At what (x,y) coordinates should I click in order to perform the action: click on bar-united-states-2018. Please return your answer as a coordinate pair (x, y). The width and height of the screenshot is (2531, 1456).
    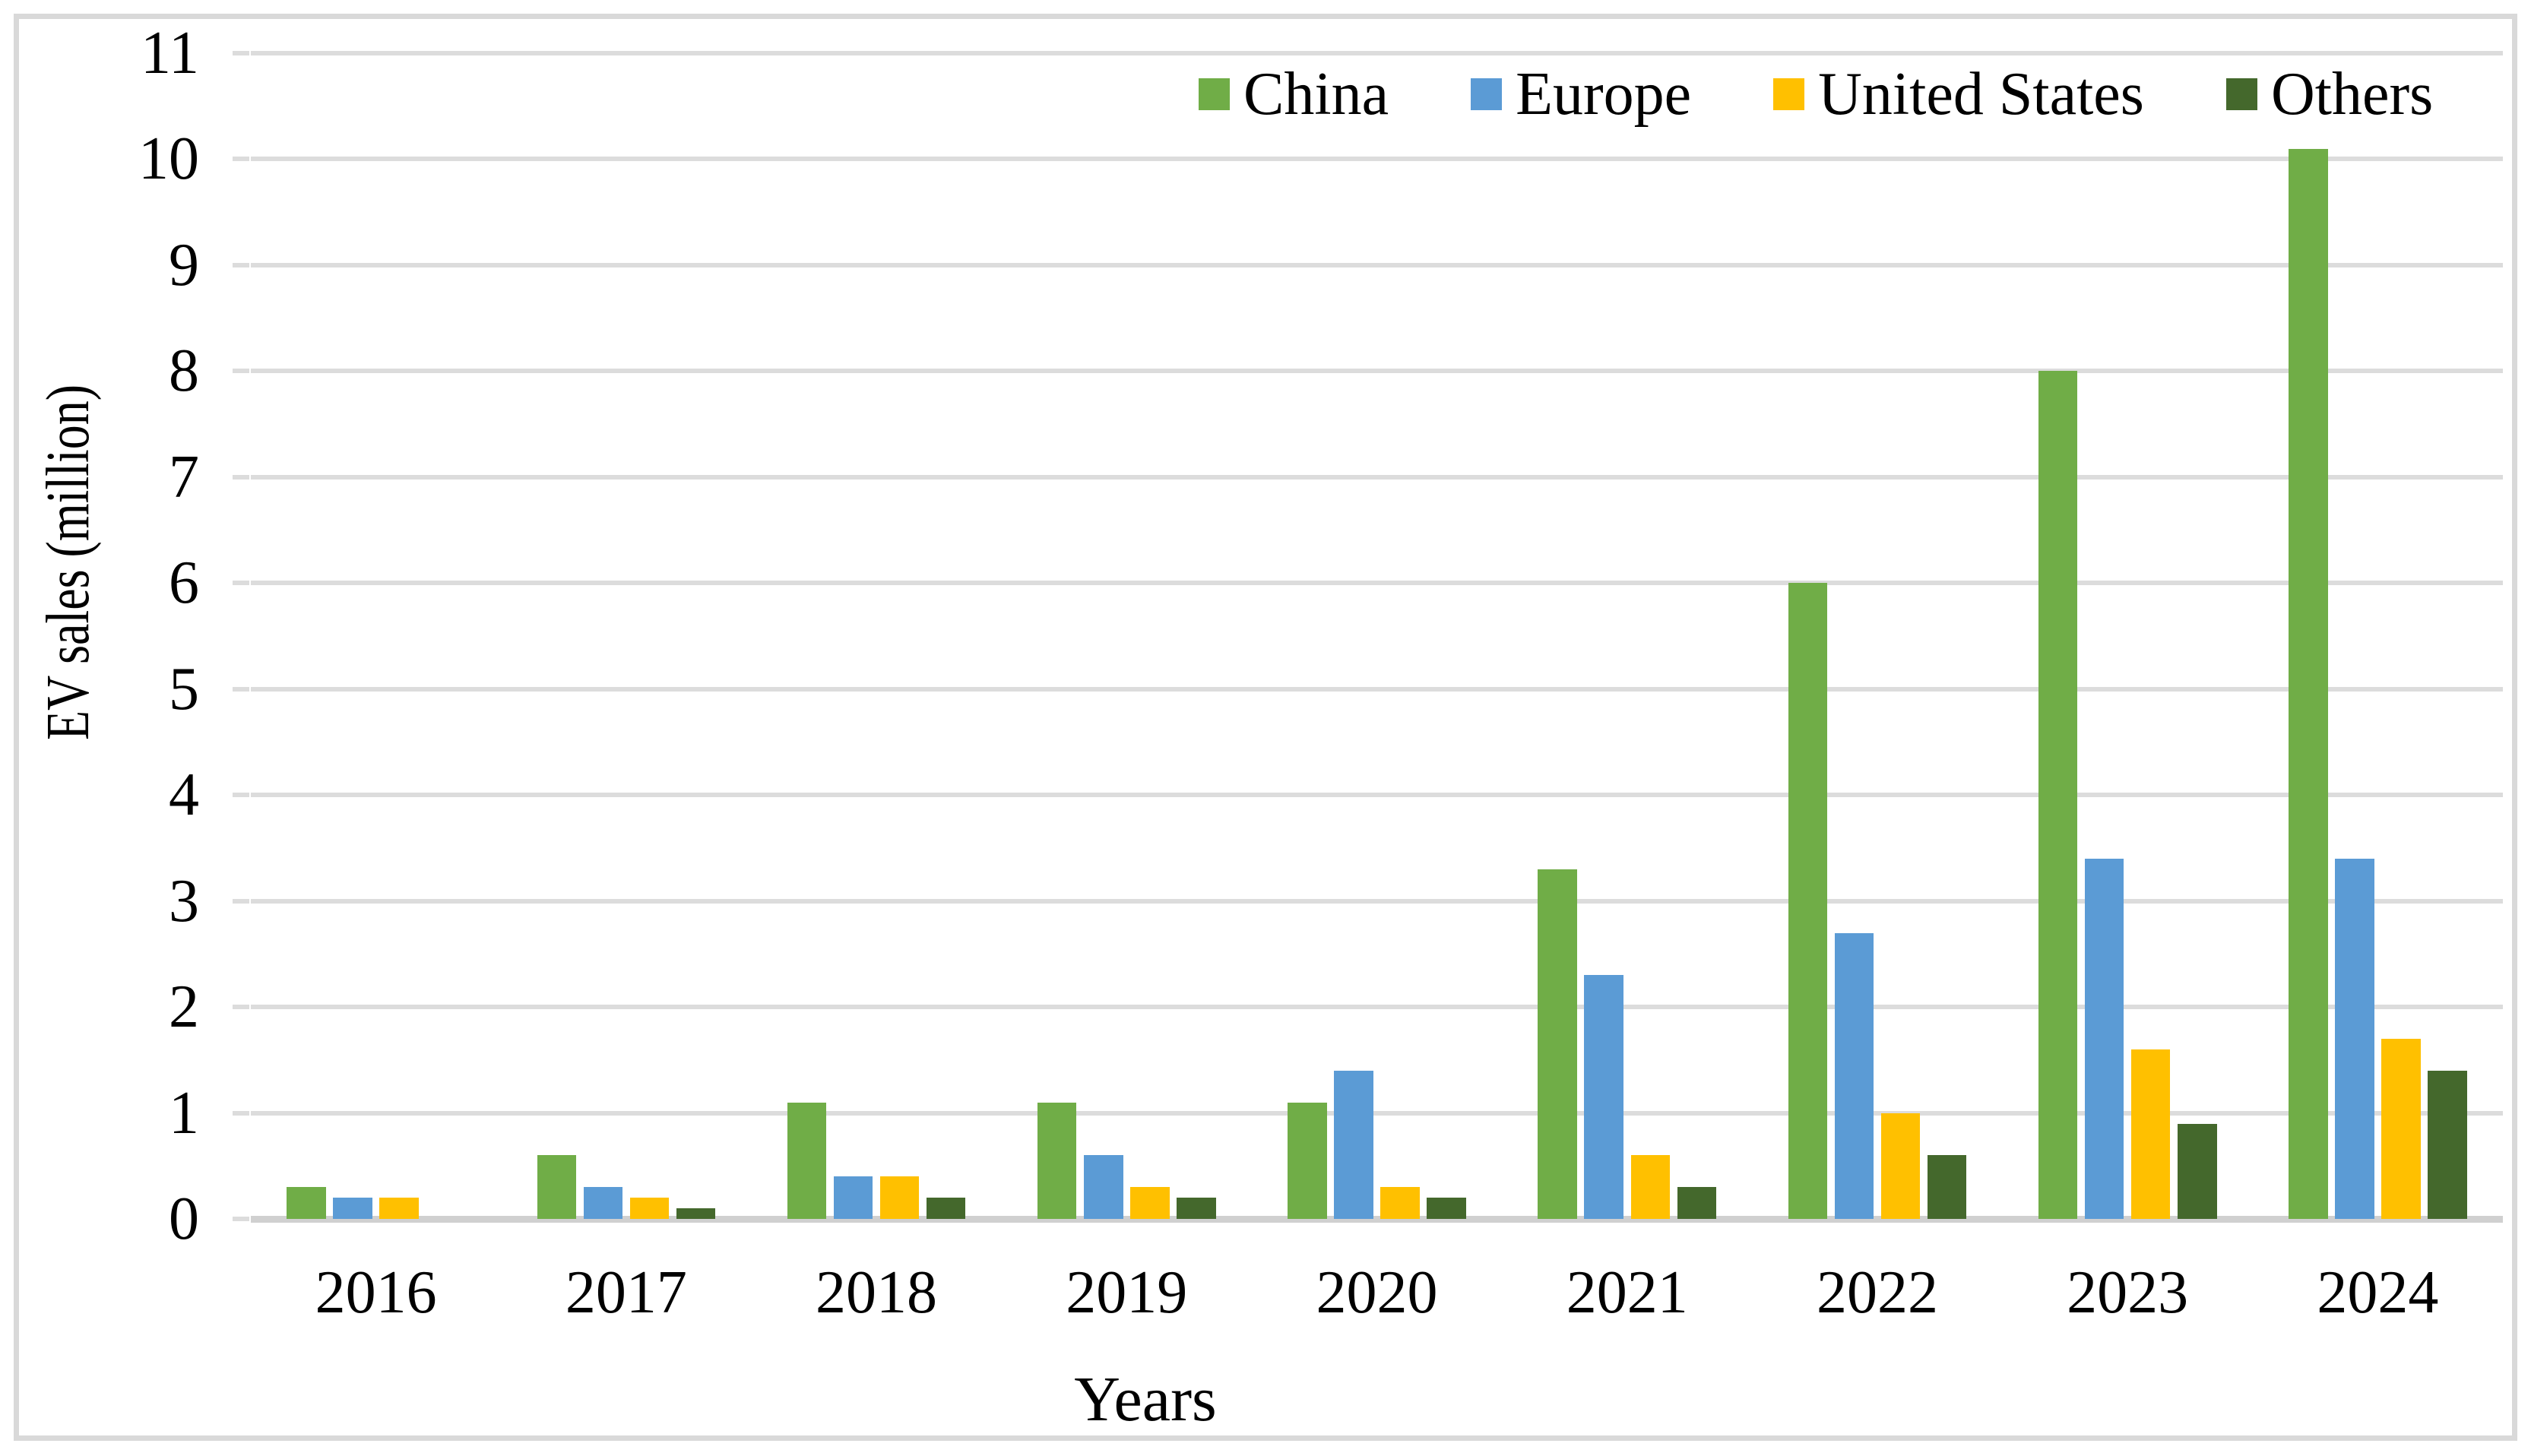
    Looking at the image, I should click on (899, 1197).